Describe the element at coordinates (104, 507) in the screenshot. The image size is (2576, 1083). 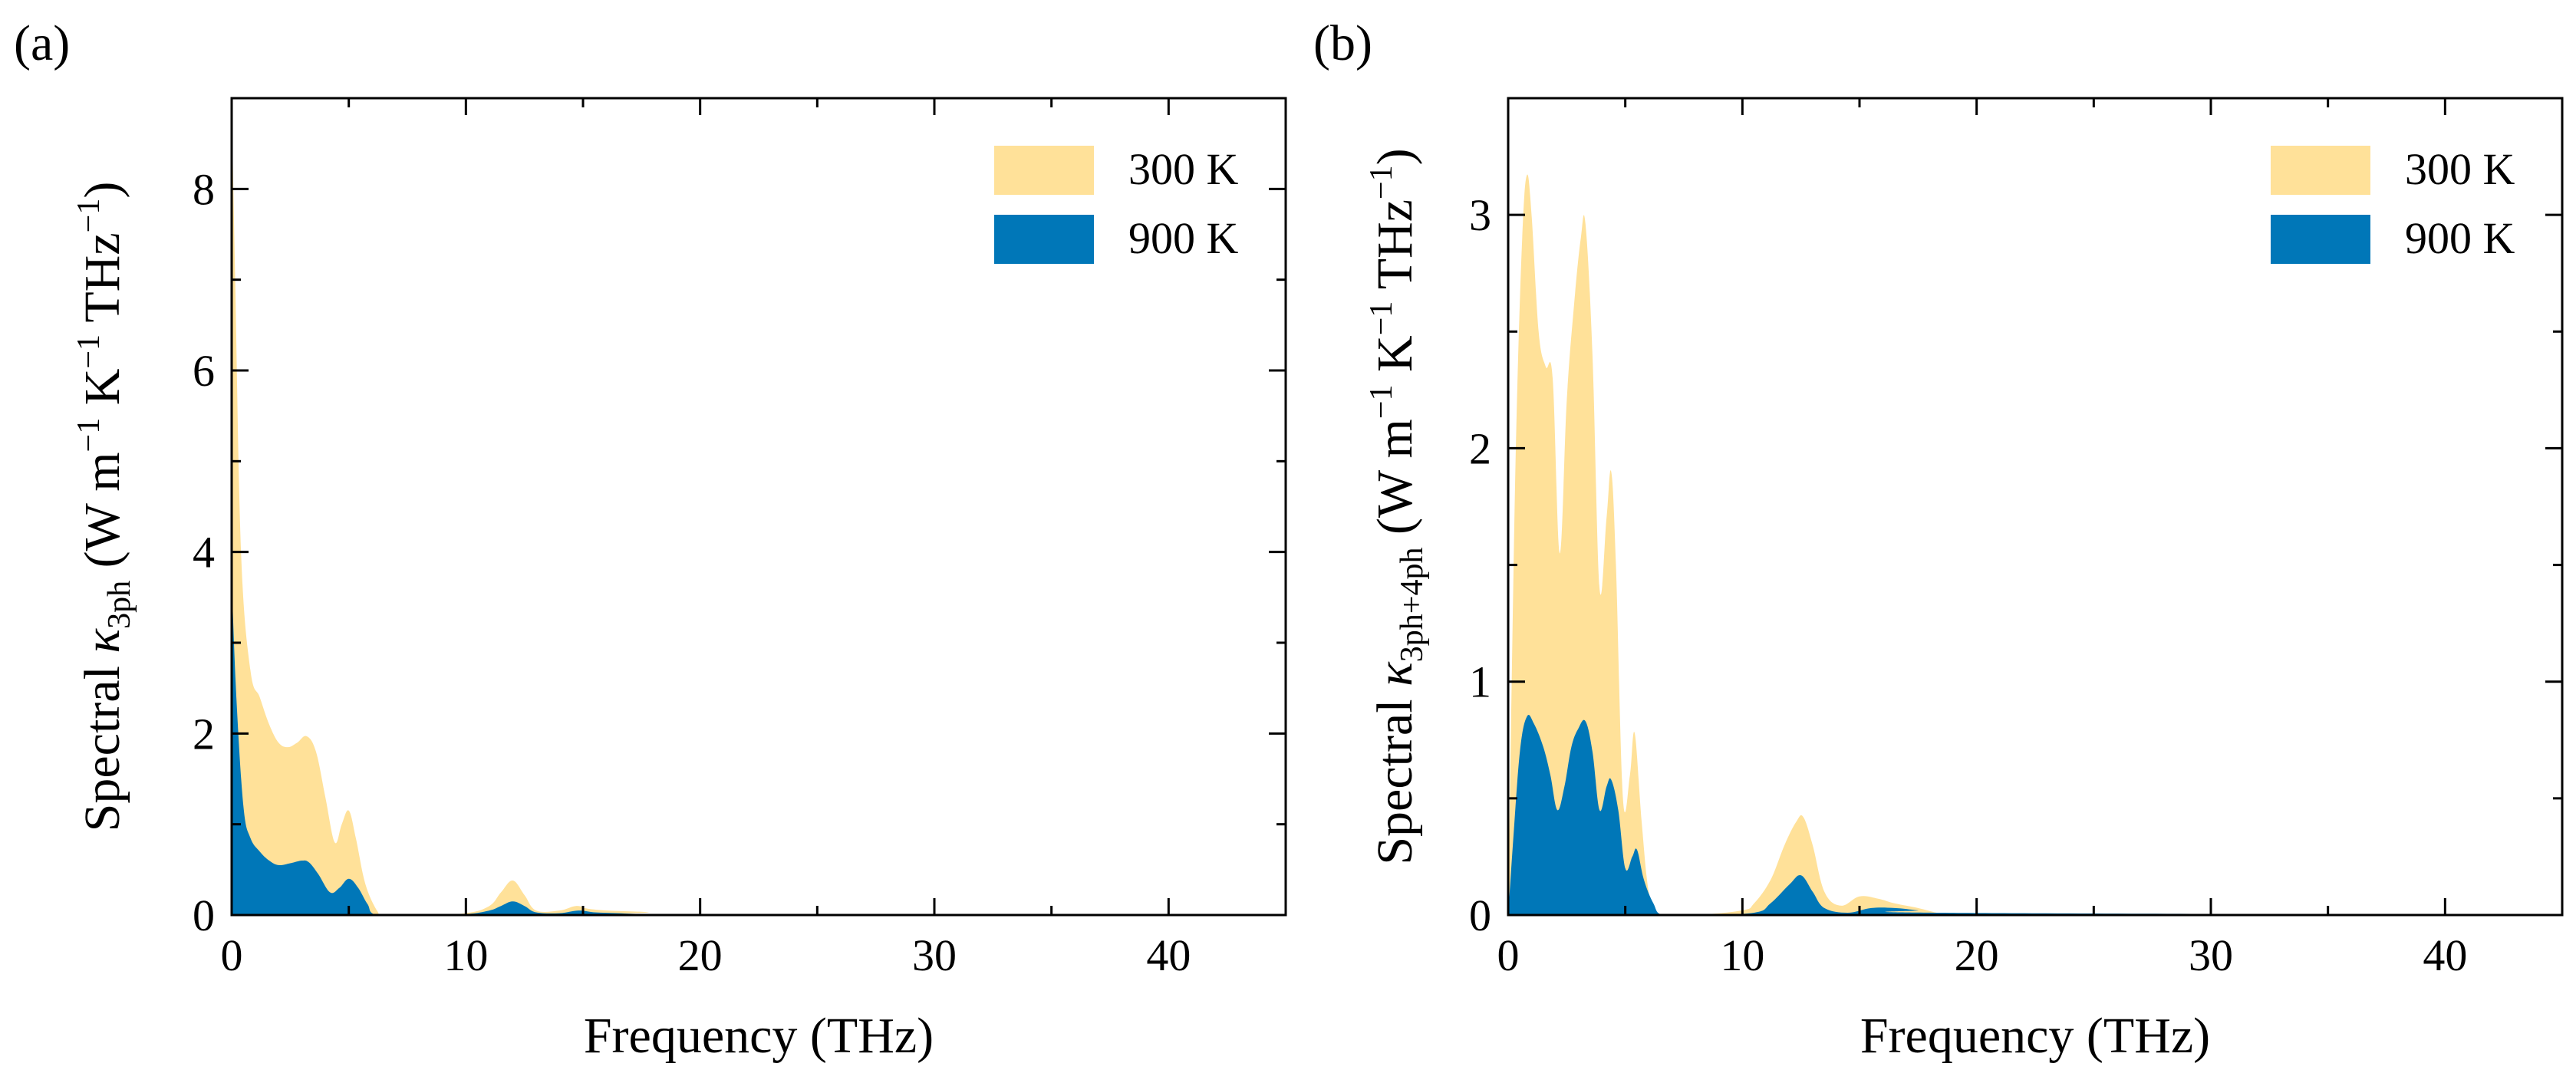
I see `y-axis-label: Spectral κ3ph (W m−1 K−1 THz−1)` at that location.